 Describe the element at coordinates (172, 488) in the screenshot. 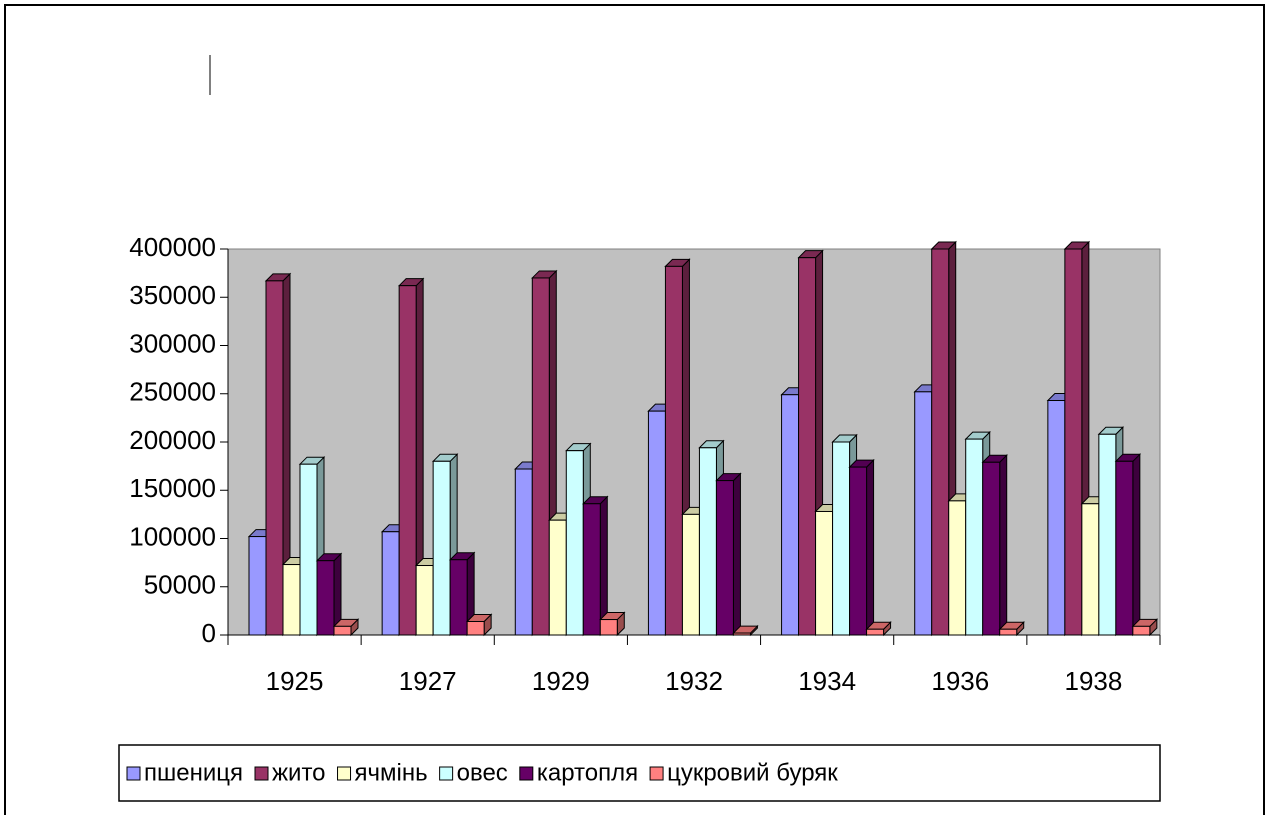

I see `y-tick-label: 150000` at that location.